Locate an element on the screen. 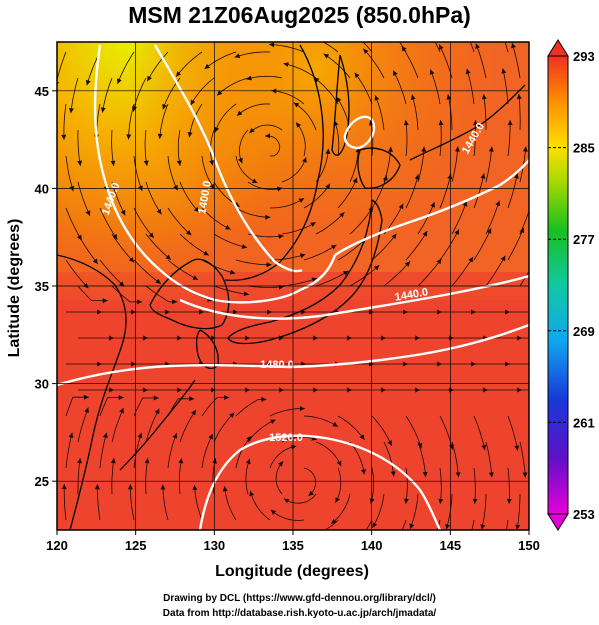 The image size is (599, 625). x-tick-label-130: 130 is located at coordinates (214, 545).